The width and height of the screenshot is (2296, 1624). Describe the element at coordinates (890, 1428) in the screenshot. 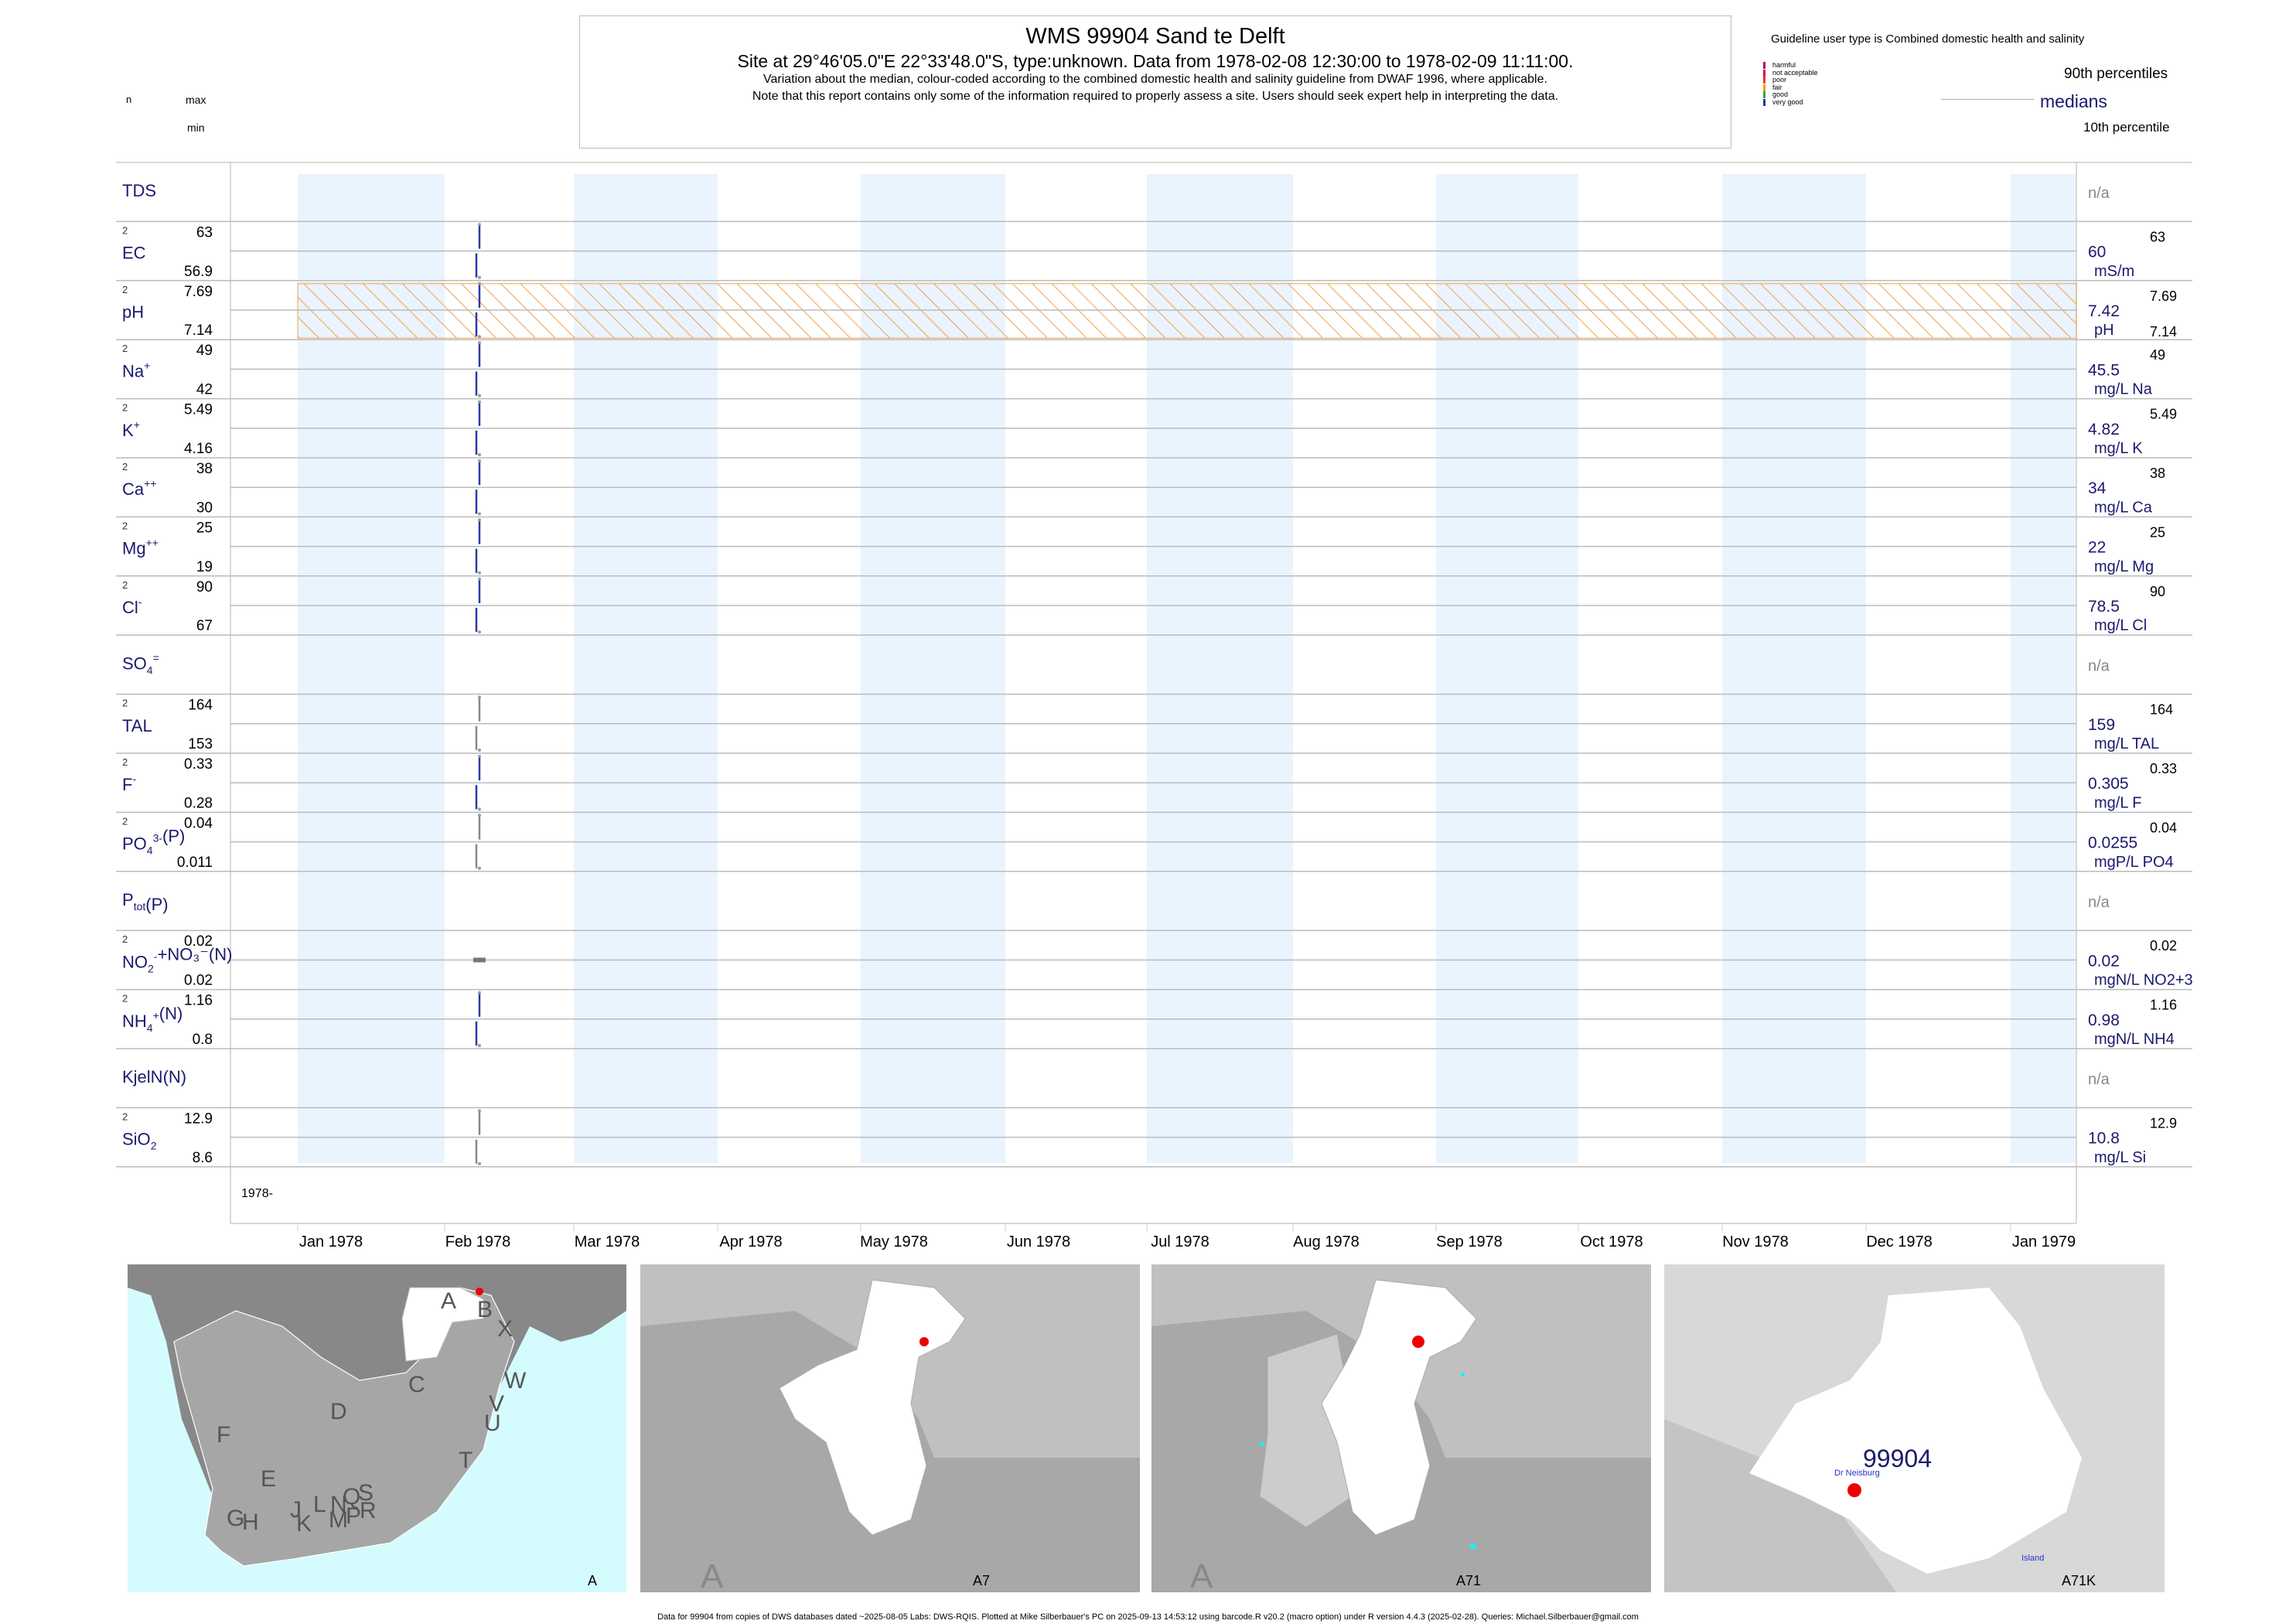

I see `map-a7: A A7` at that location.